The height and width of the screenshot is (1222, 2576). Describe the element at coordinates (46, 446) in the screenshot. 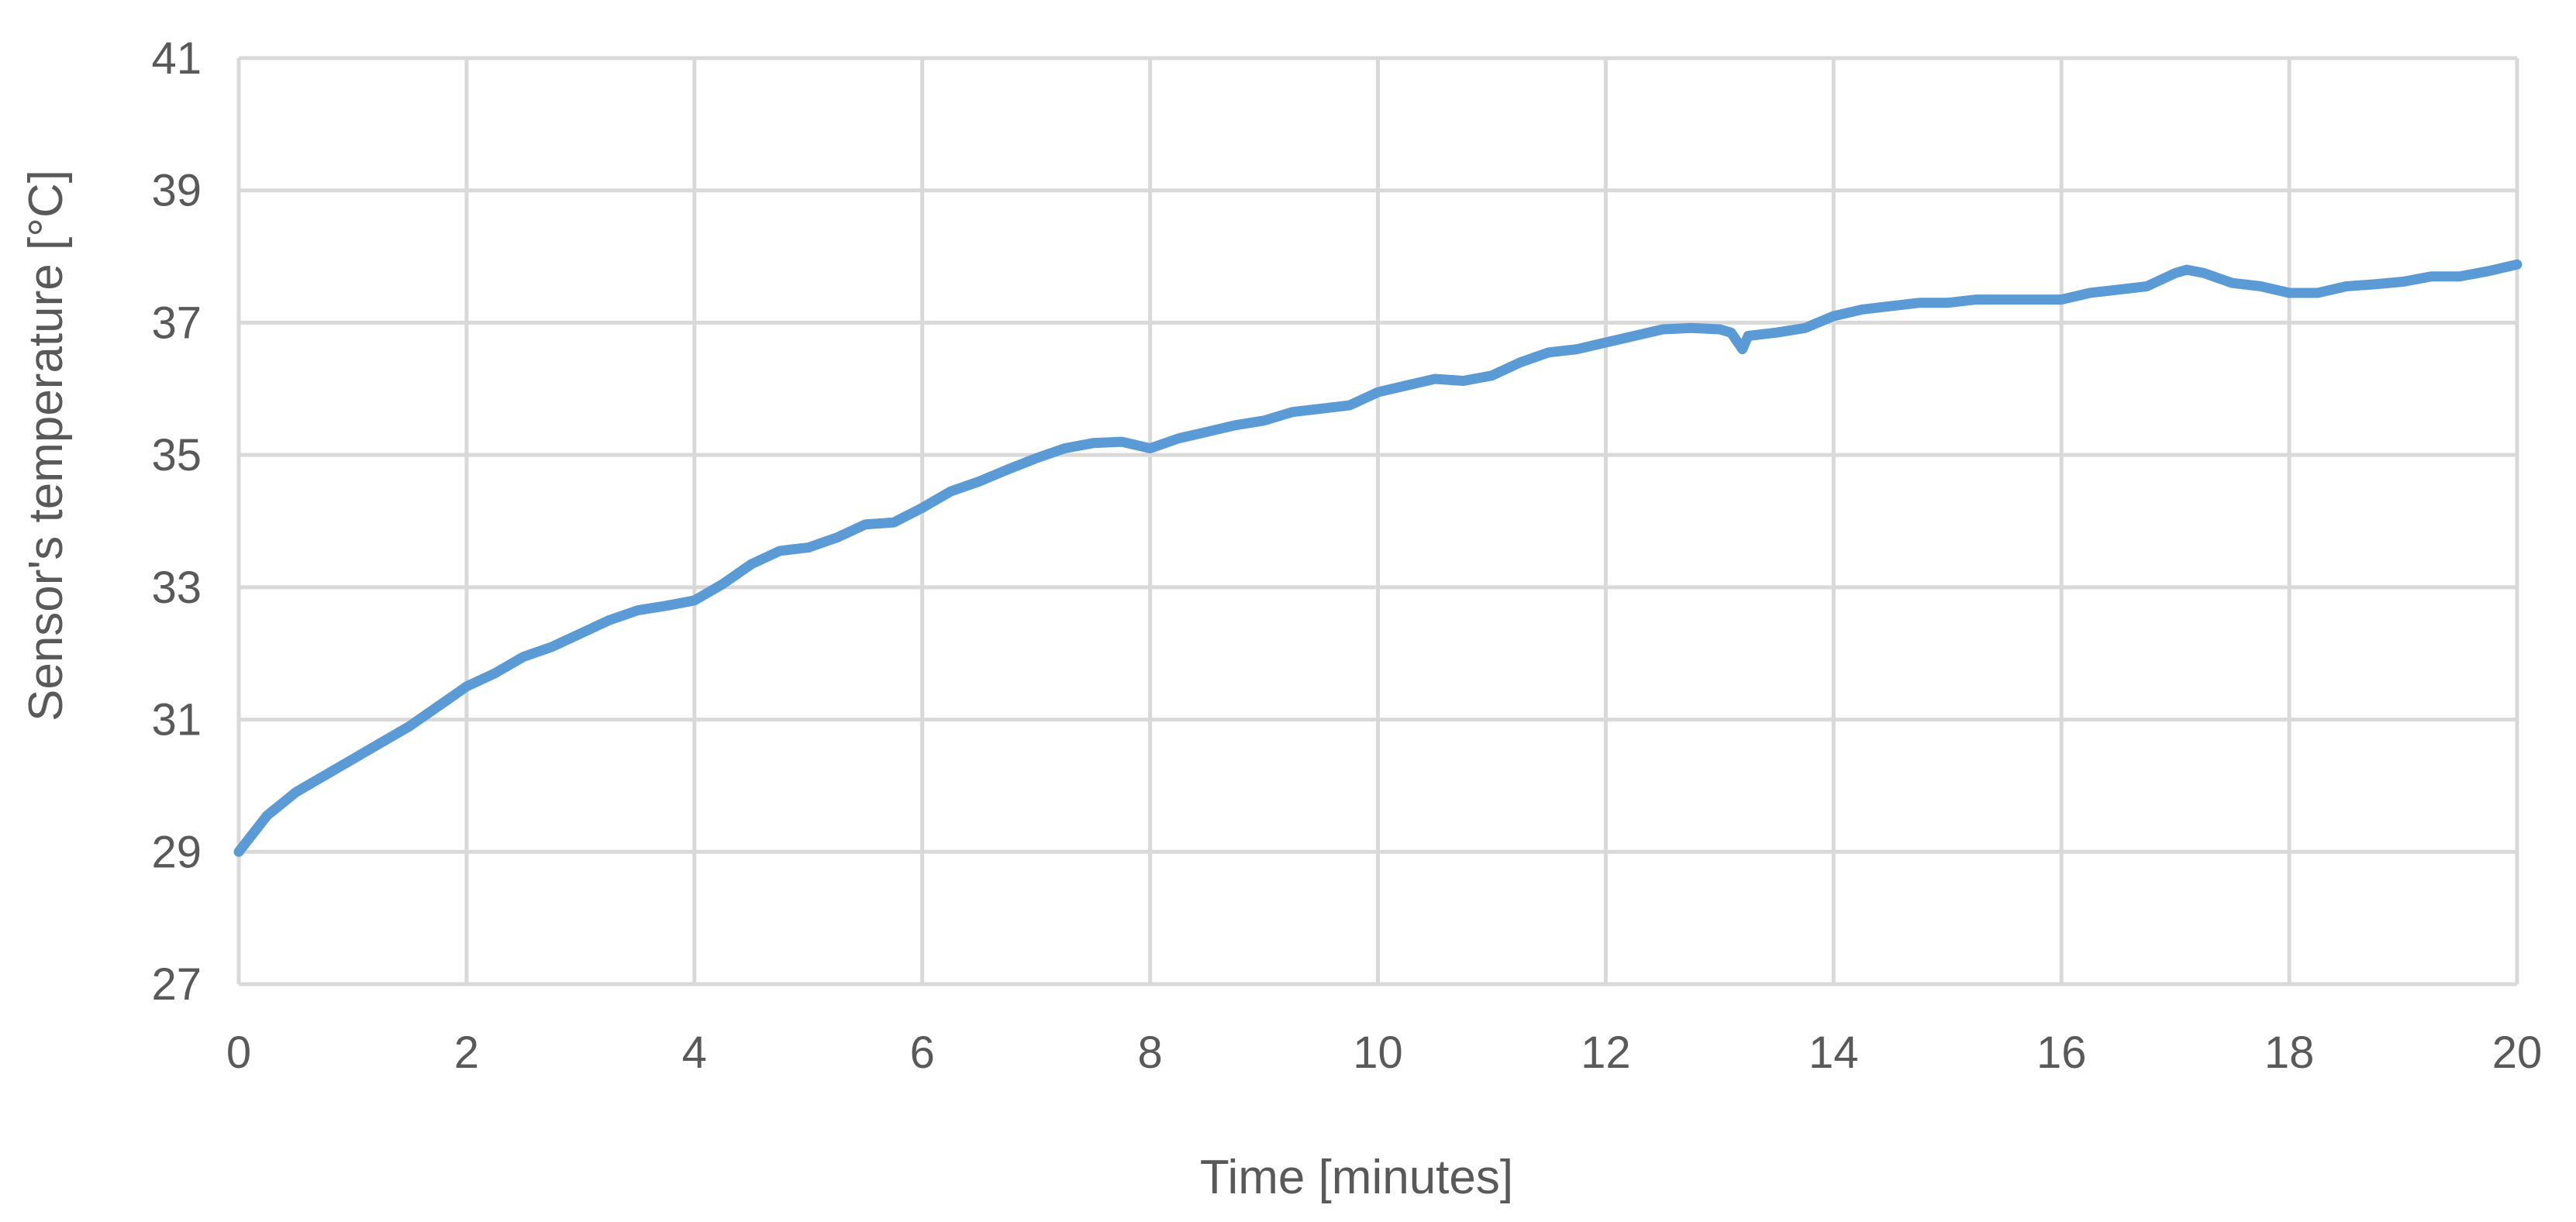

I see `y-axis-title: Sensor's temperature [°C]` at that location.